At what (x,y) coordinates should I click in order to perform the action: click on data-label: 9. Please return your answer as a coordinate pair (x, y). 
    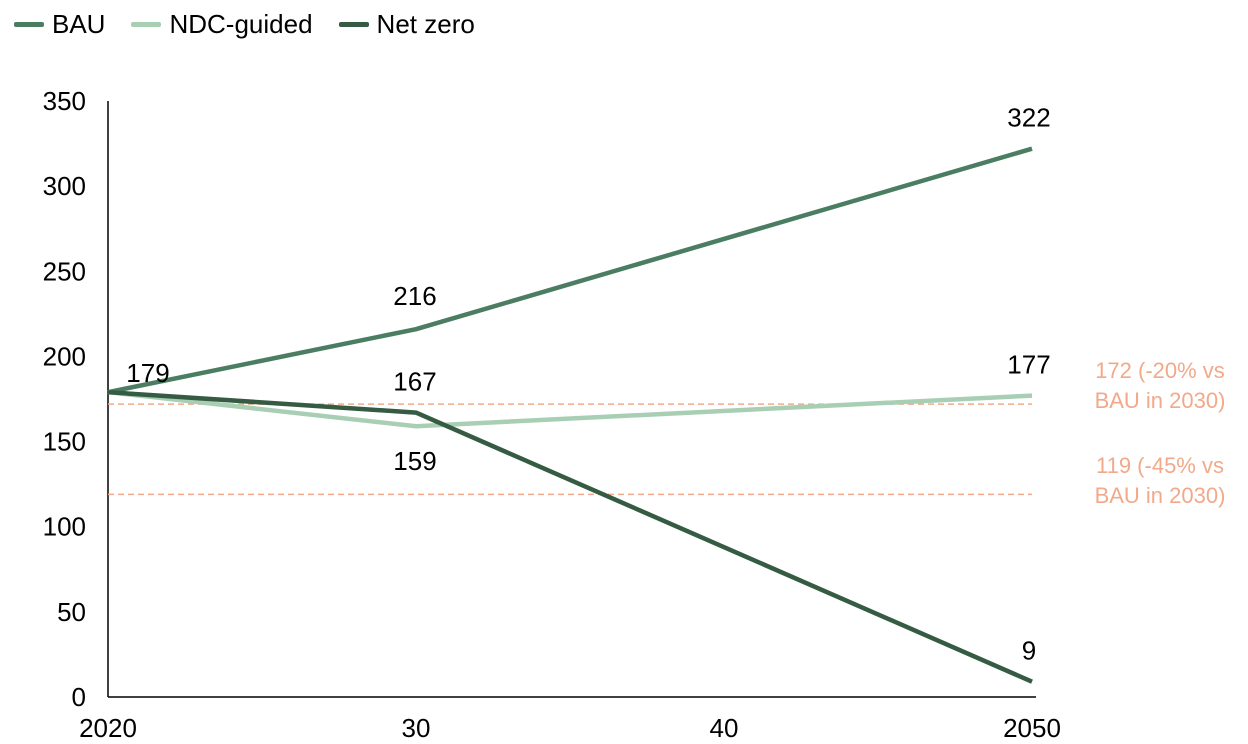
    Looking at the image, I should click on (1029, 651).